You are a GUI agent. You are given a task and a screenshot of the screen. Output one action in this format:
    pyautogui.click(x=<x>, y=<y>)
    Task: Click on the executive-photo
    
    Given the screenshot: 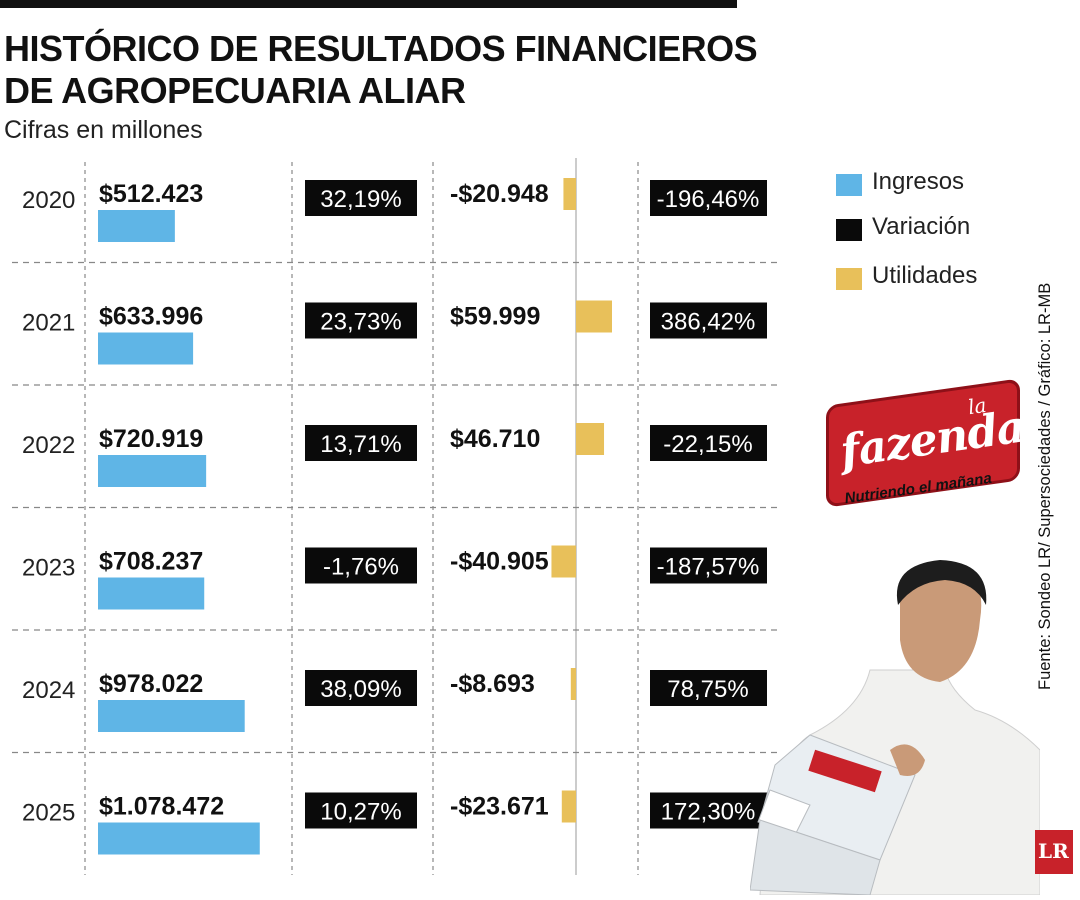 What is the action you would take?
    pyautogui.click(x=895, y=727)
    